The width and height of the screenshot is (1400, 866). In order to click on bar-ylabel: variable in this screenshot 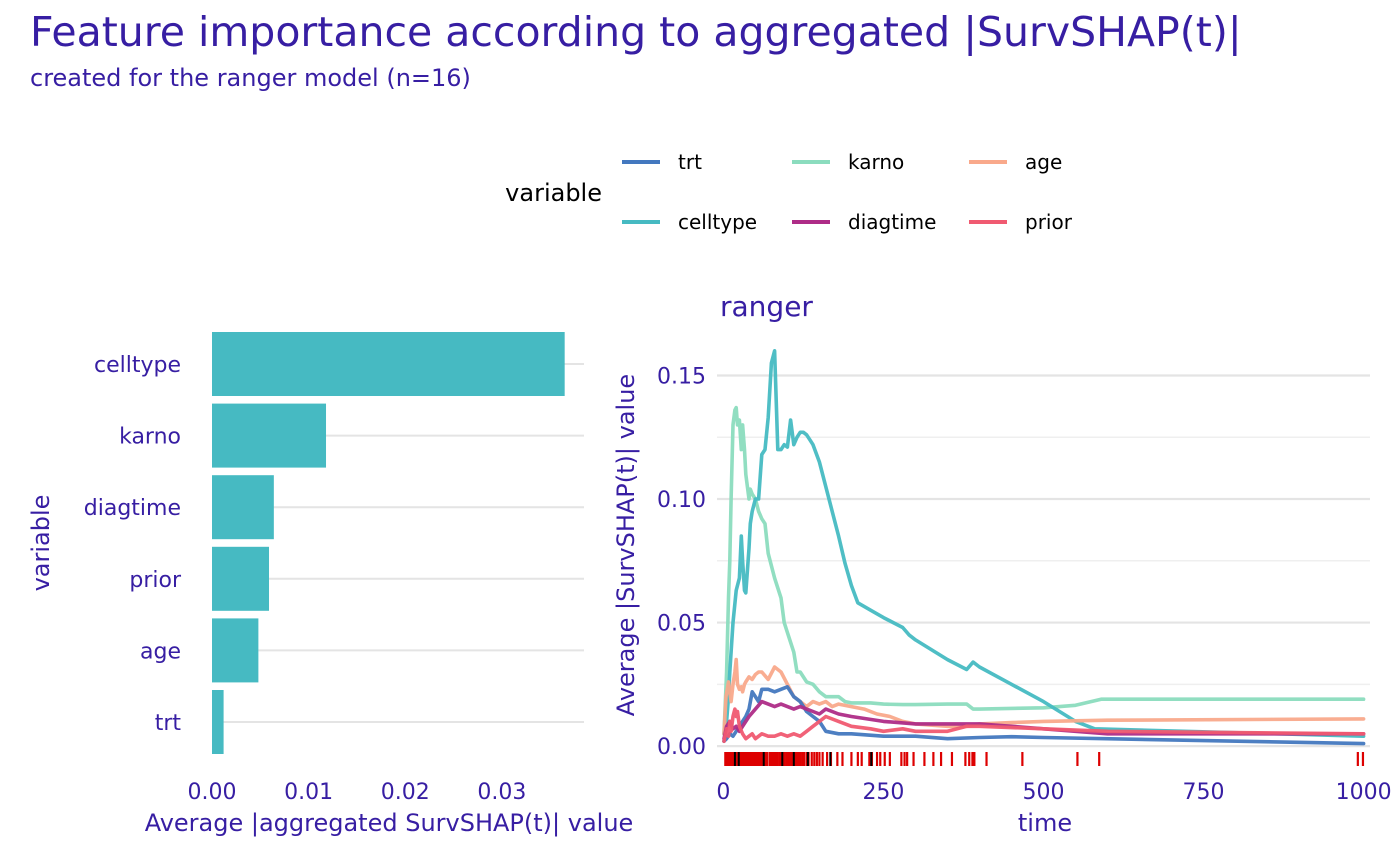, I will do `click(41, 543)`.